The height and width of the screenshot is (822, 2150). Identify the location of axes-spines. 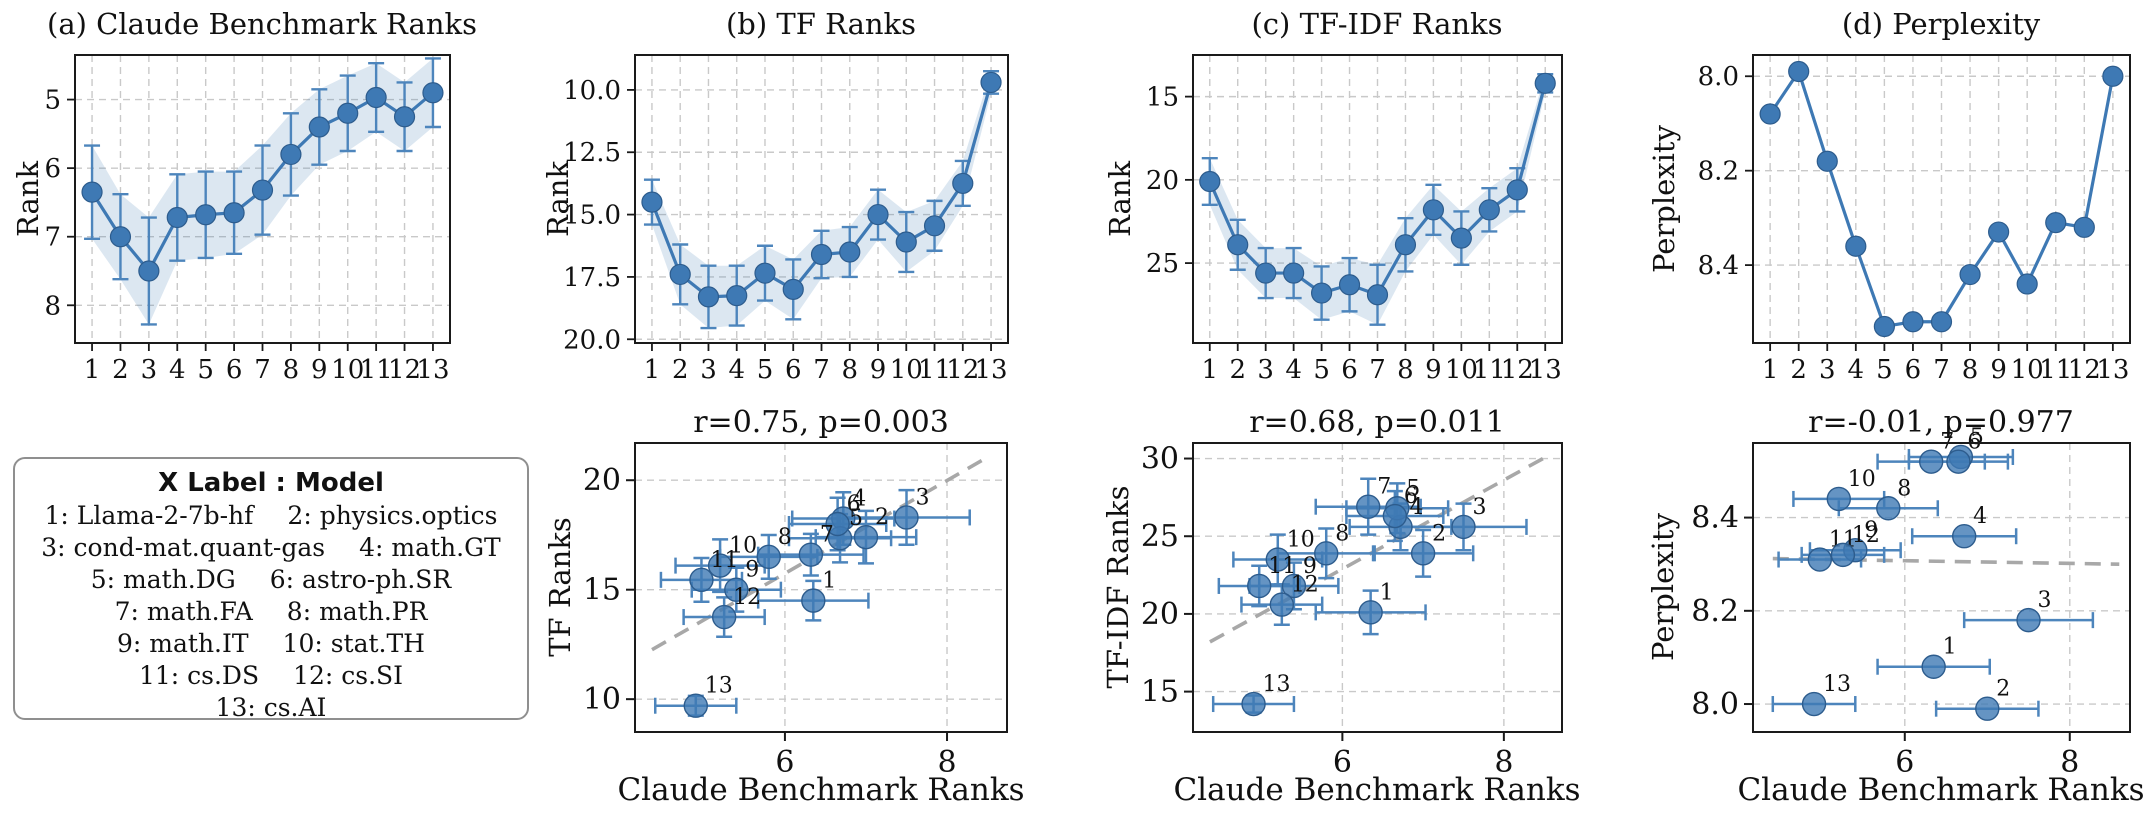
(1377, 199).